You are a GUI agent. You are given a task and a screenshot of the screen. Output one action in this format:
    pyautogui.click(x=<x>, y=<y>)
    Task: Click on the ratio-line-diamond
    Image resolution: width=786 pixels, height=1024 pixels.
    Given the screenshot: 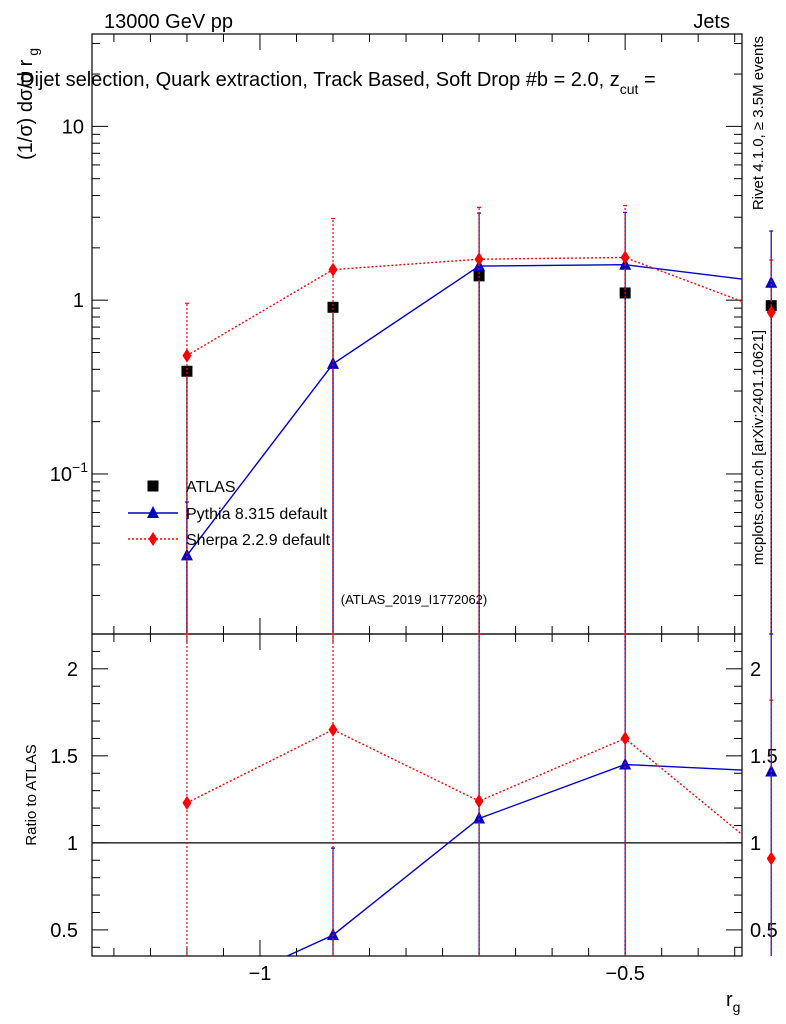 What is the action you would take?
    pyautogui.click(x=464, y=782)
    